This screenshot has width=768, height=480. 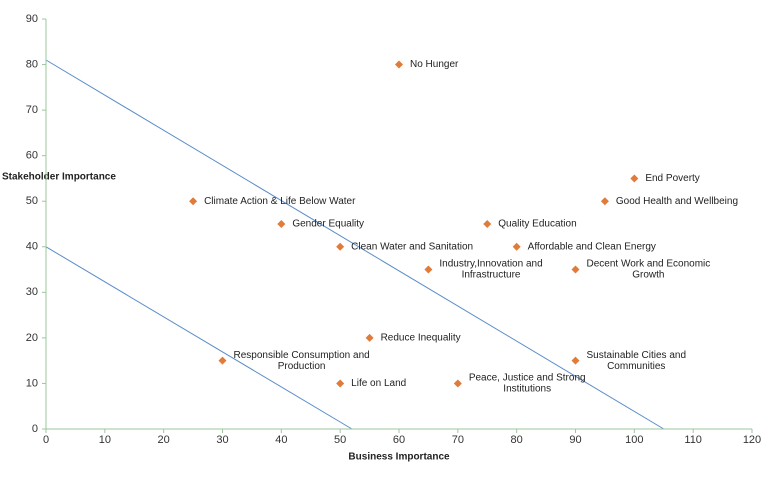 What do you see at coordinates (517, 440) in the screenshot?
I see `x-tick-label: 80` at bounding box center [517, 440].